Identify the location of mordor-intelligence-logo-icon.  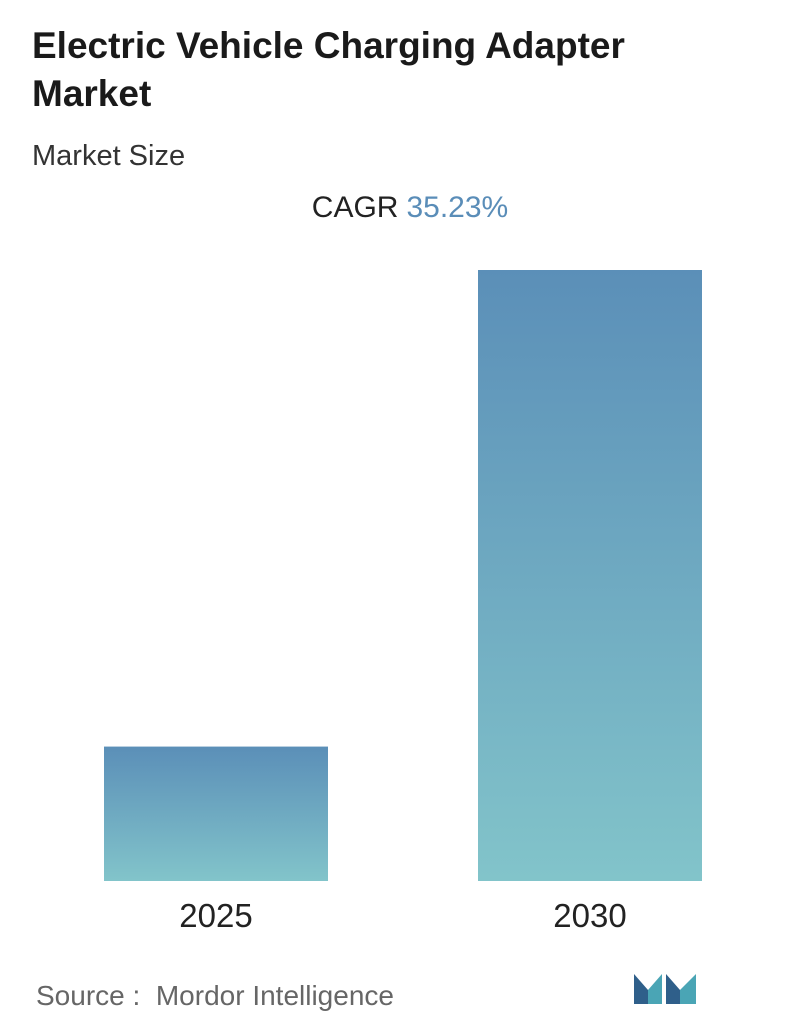
(665, 989).